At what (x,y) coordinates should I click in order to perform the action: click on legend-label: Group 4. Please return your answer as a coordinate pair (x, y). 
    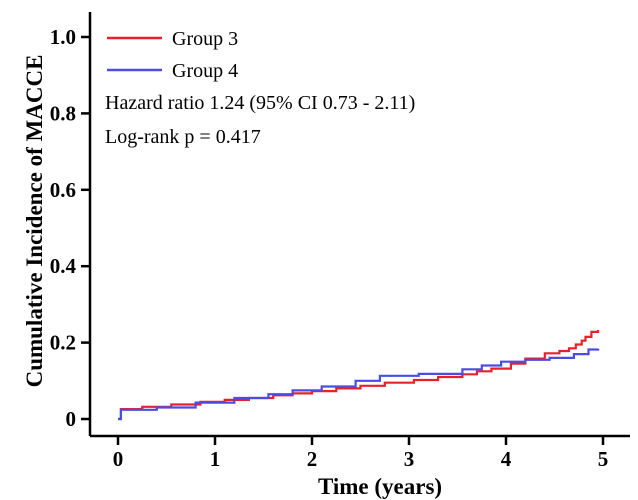
    Looking at the image, I should click on (205, 71).